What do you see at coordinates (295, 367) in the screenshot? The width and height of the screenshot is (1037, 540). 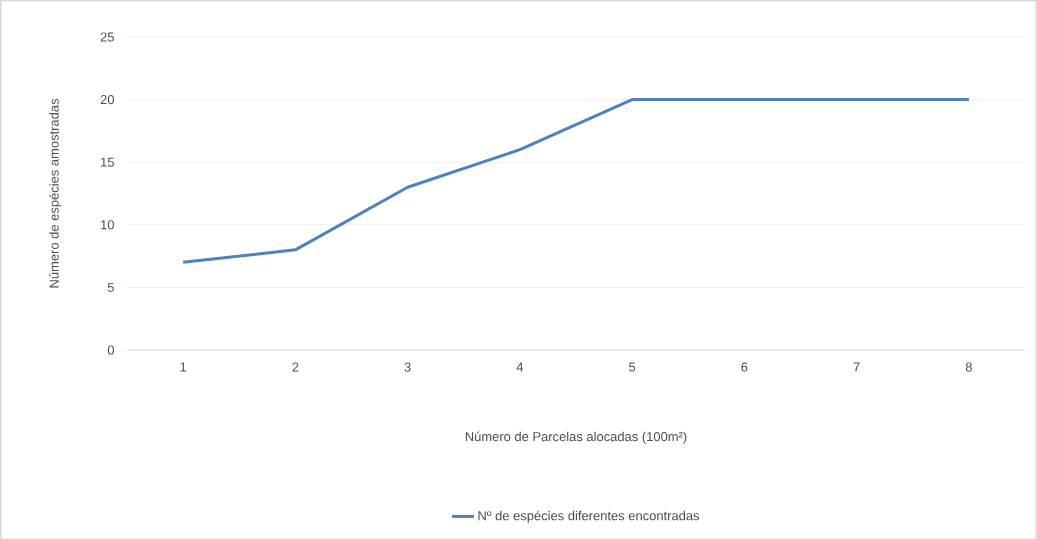 I see `x-tick-label: 2` at bounding box center [295, 367].